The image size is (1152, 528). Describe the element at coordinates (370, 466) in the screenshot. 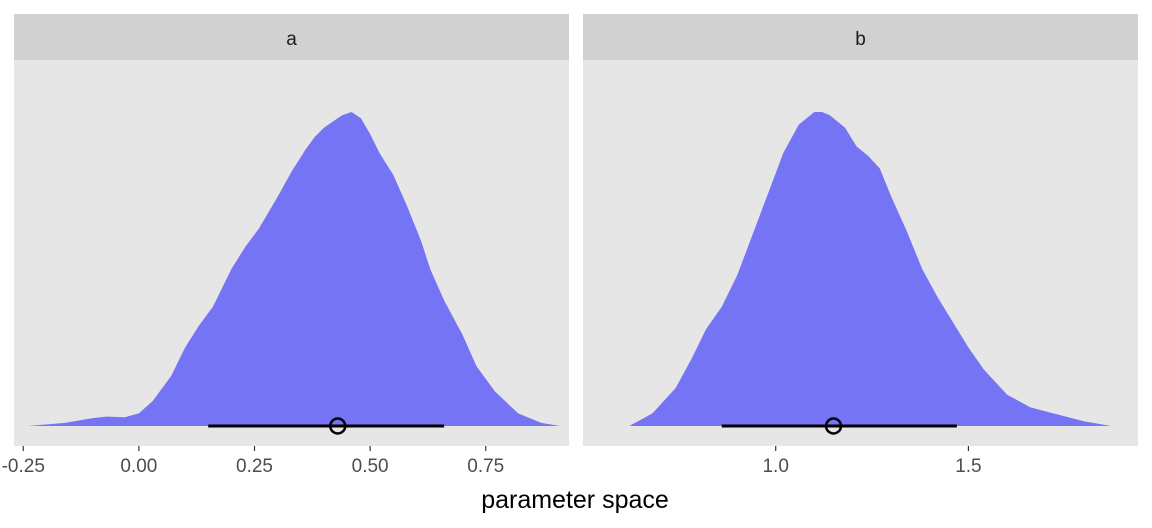

I see `x-tick-label: 0.50` at that location.